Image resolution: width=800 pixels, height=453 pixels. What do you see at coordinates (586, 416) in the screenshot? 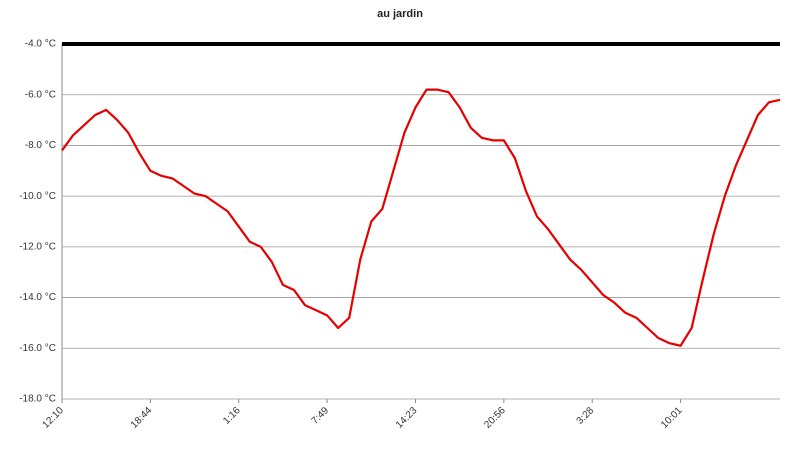
I see `x-tick-label: 3:28` at bounding box center [586, 416].